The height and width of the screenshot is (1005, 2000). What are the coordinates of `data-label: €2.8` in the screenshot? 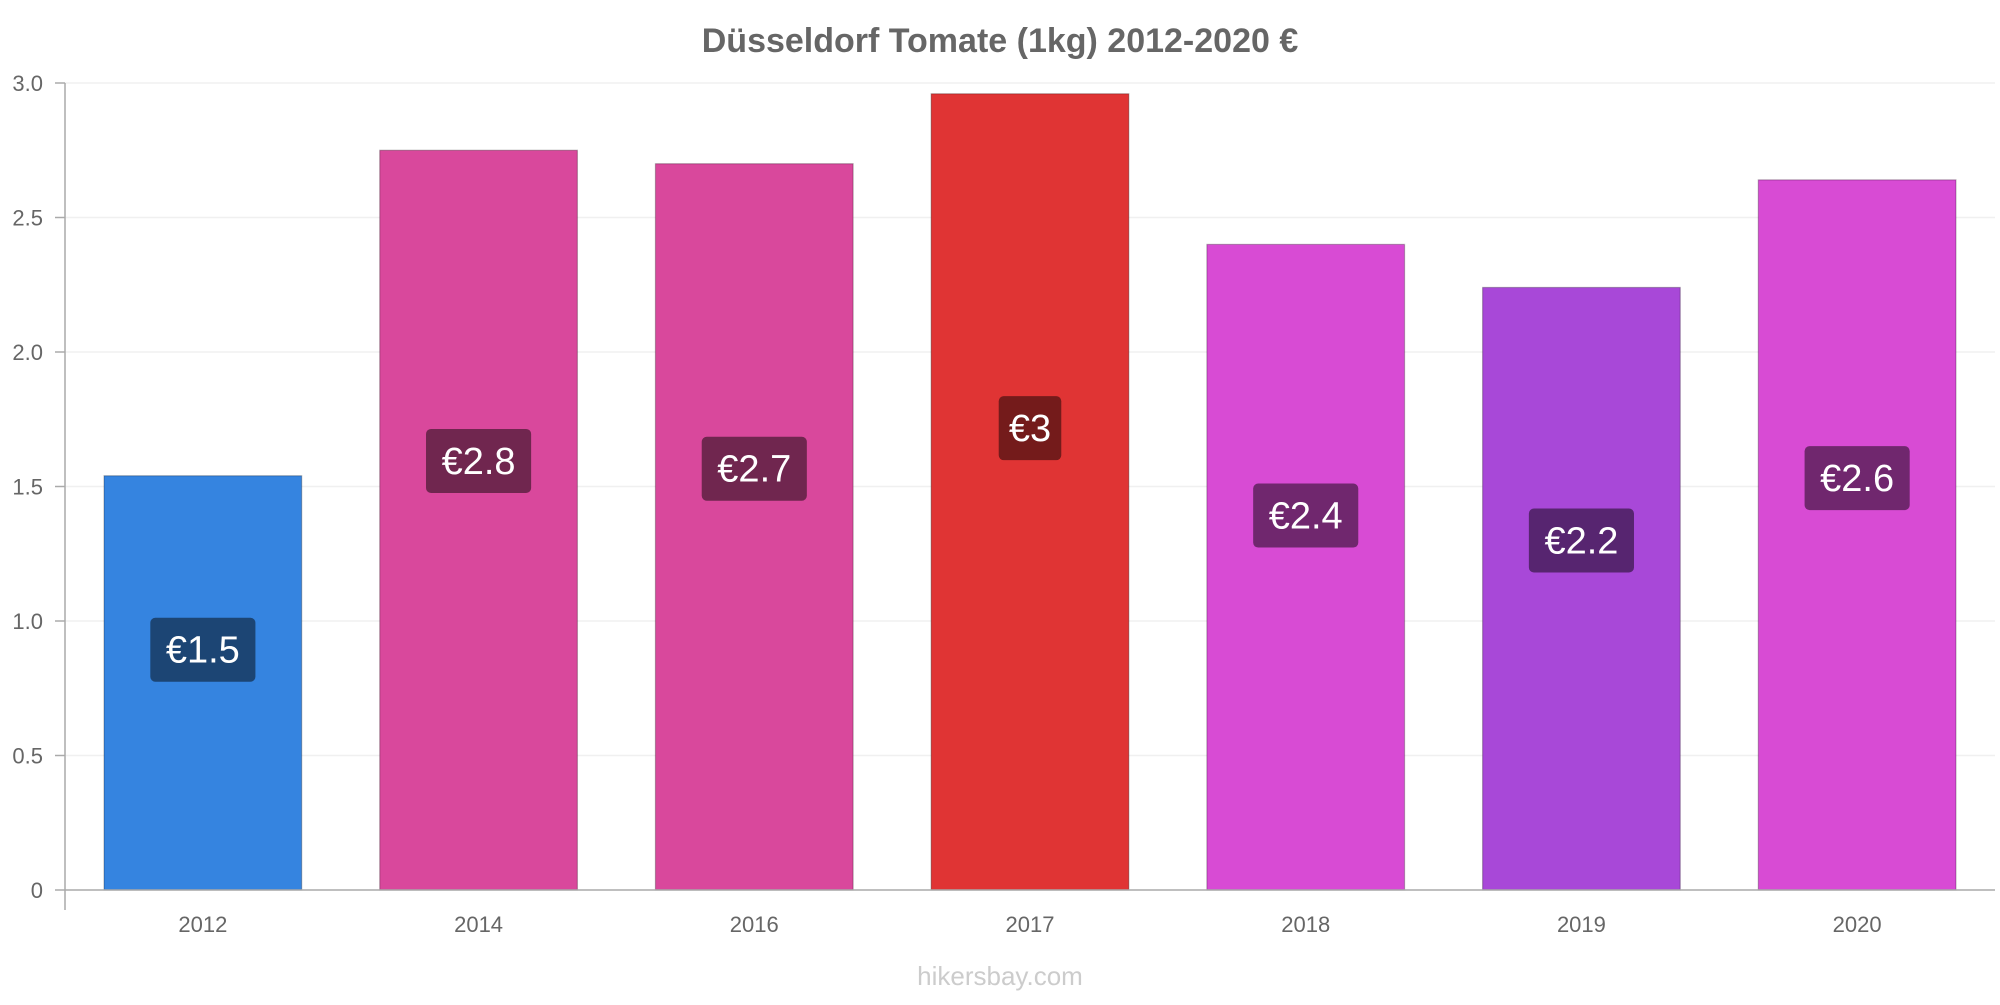 It's located at (479, 460).